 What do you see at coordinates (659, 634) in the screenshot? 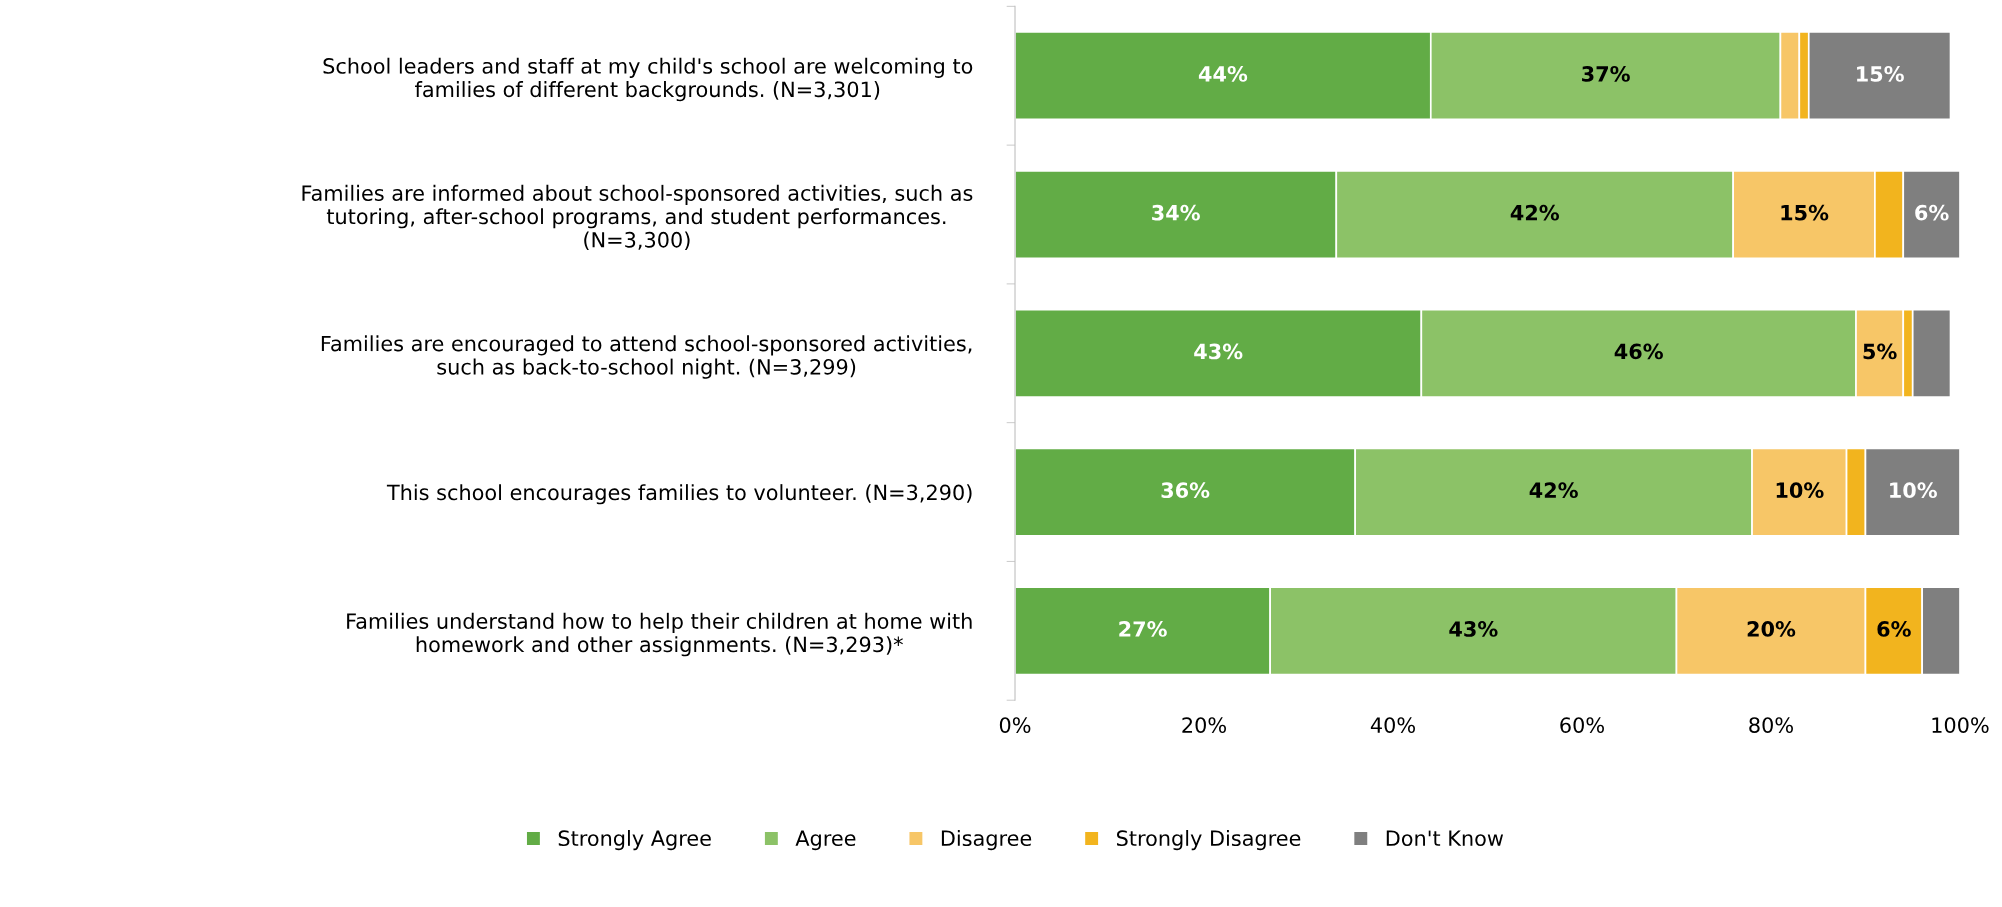
I see `y-tick-label: Families understand how to help their children at home with homework and other assignments. (N=3,293)*` at bounding box center [659, 634].